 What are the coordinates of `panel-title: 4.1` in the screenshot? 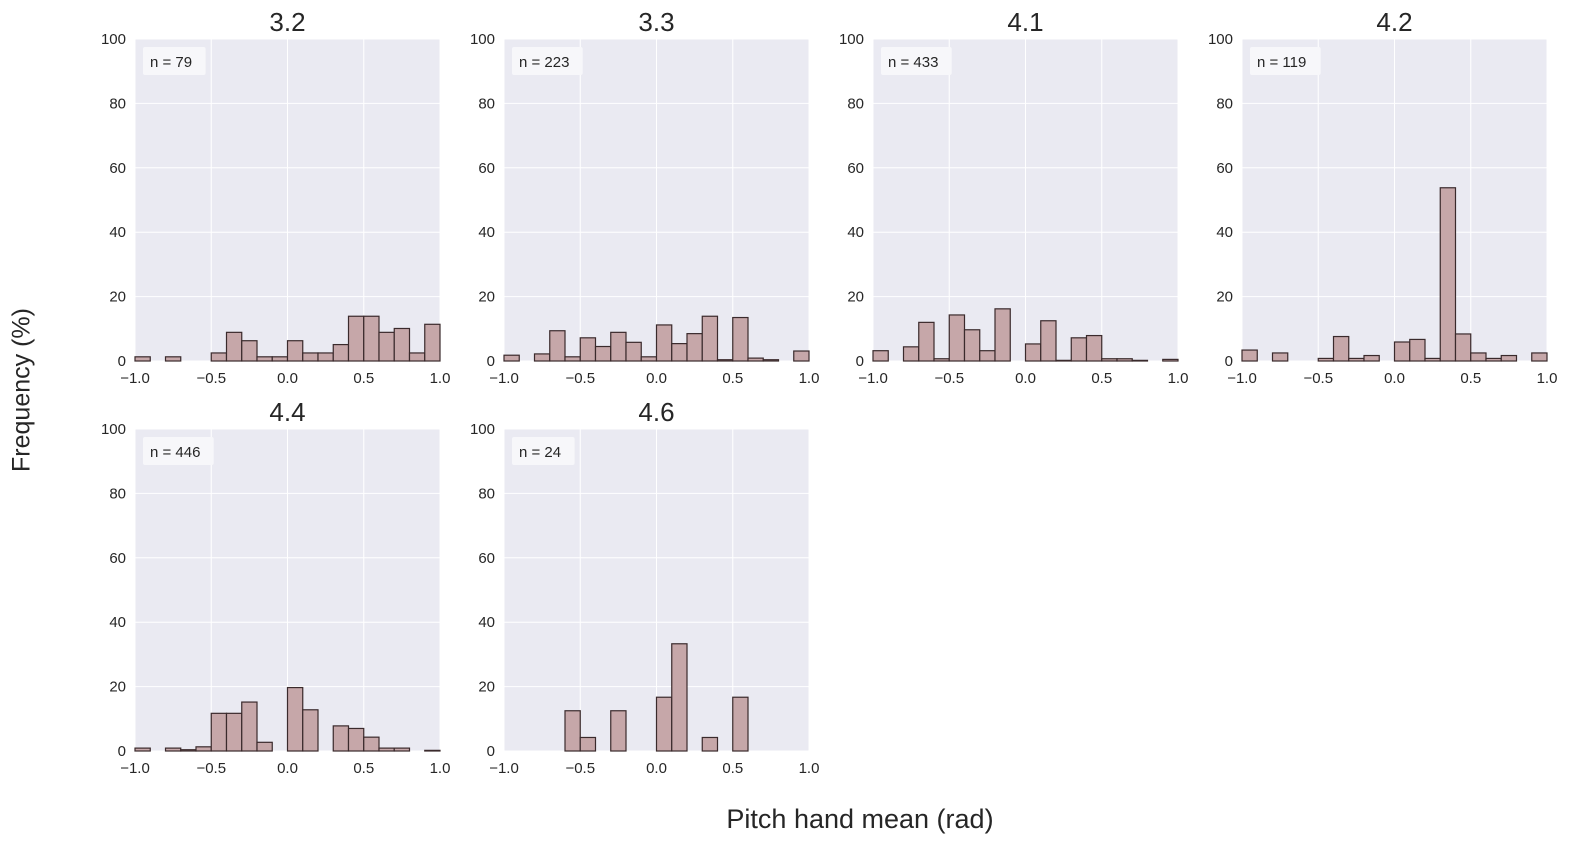 It's located at (1025, 22).